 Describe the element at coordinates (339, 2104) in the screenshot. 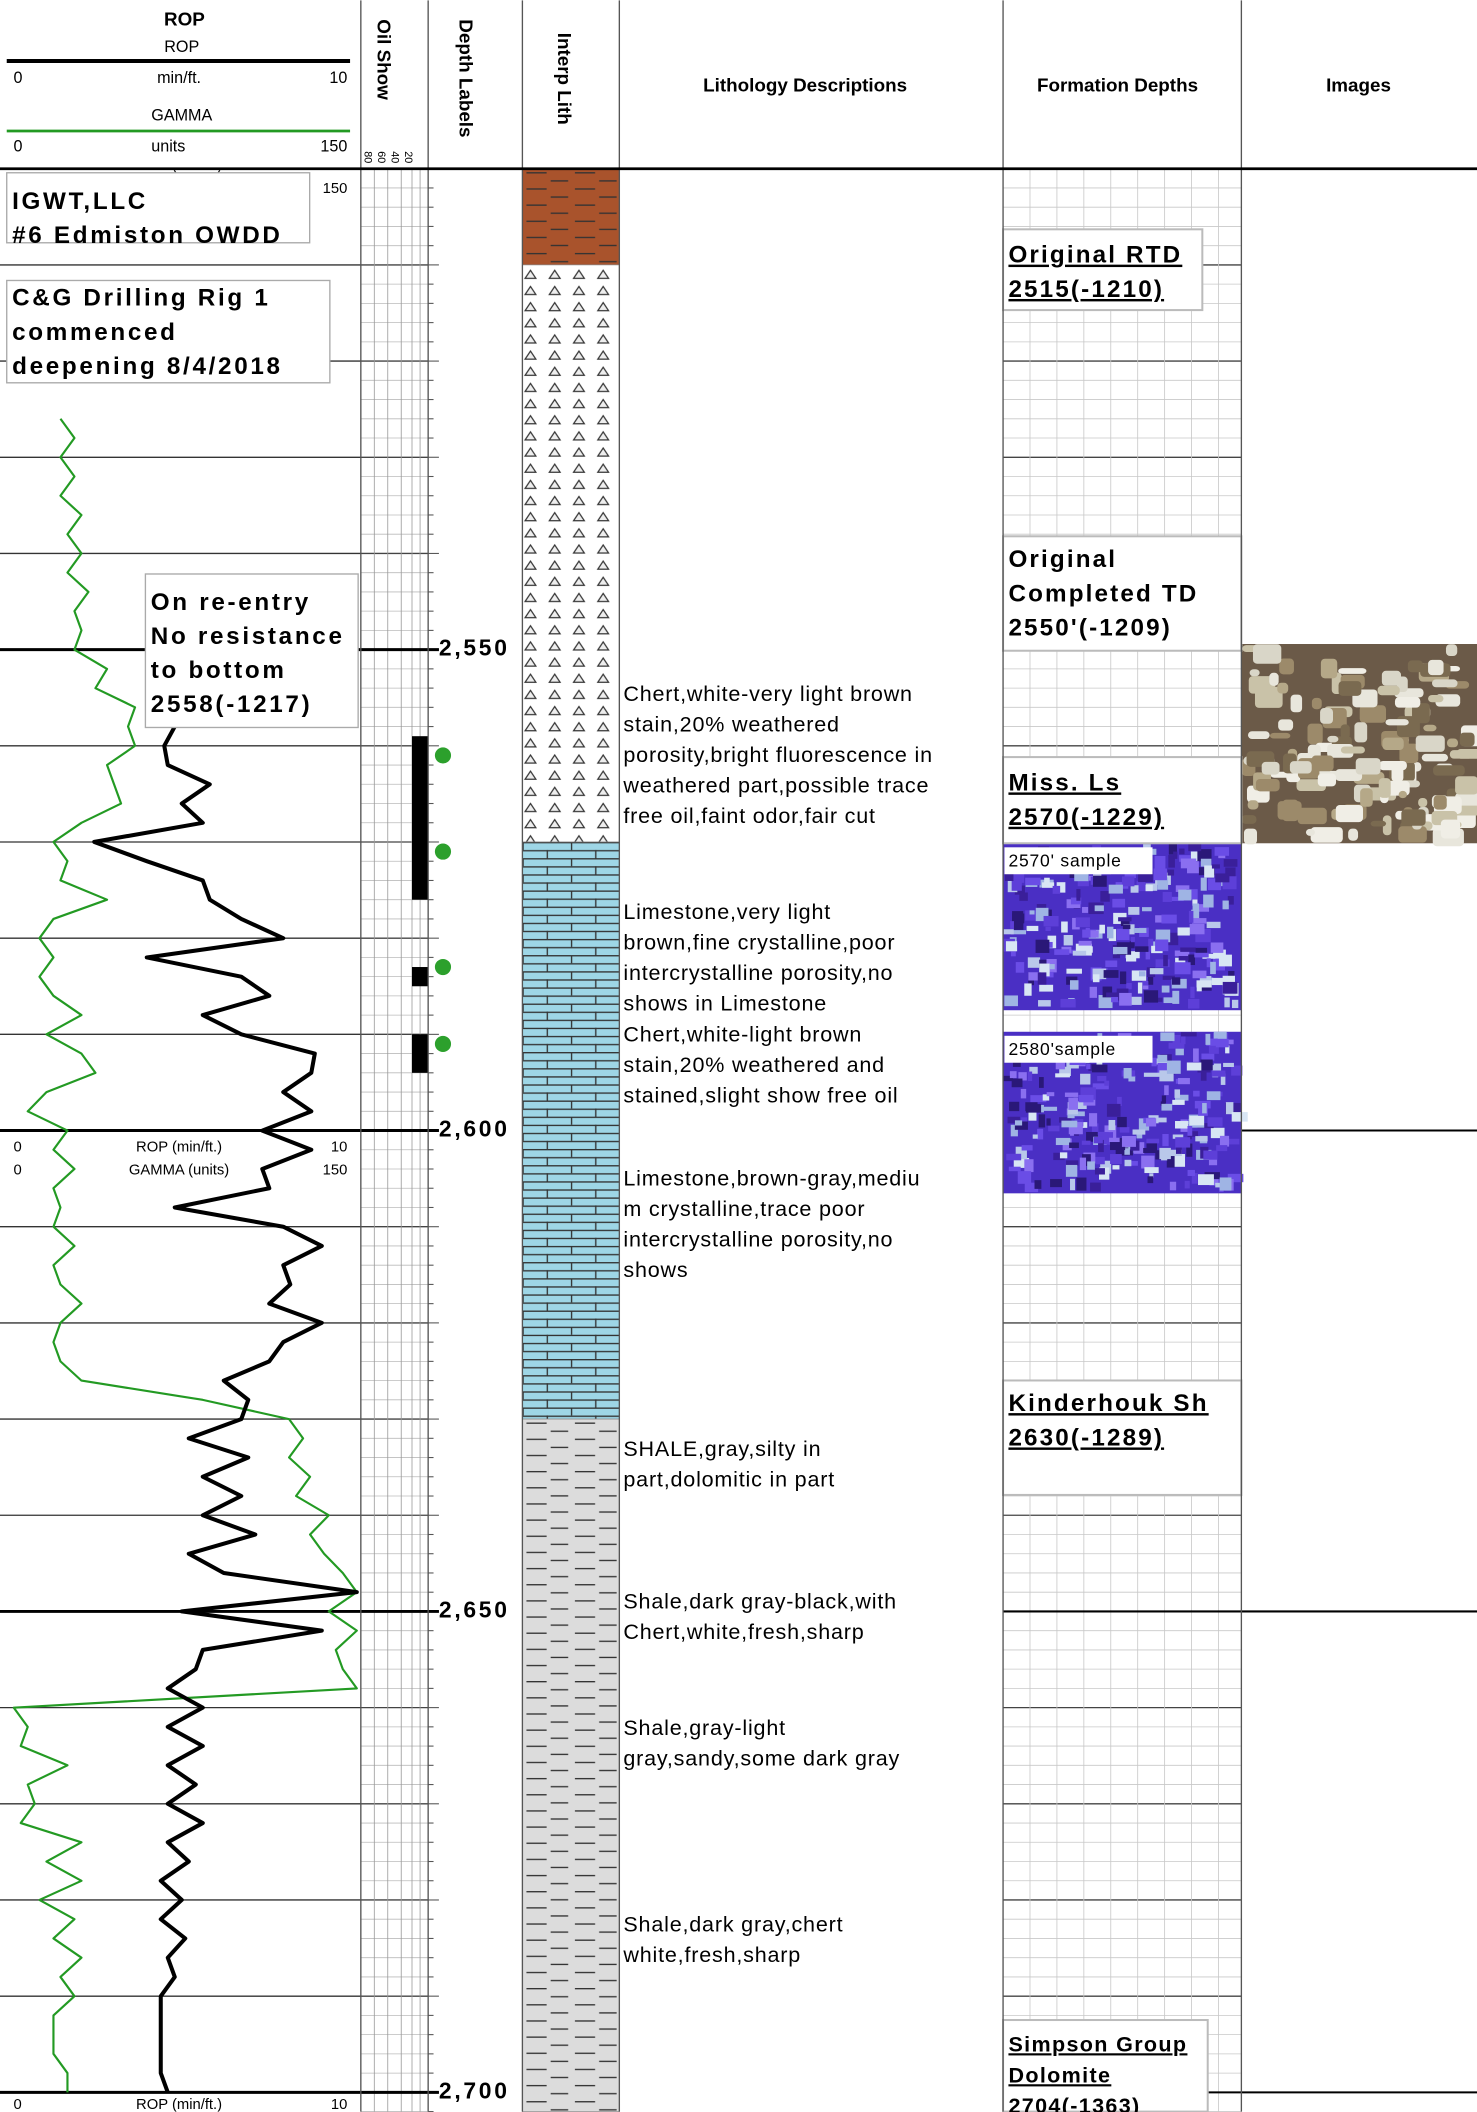

I see `rop-repeat-max: 10` at that location.